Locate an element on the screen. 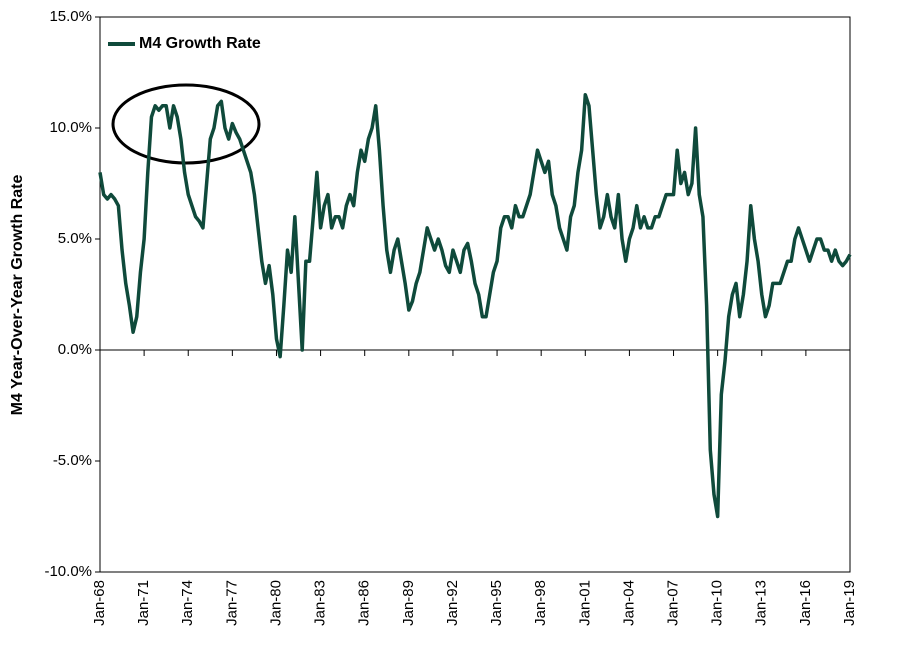 This screenshot has height=658, width=900. y-tick-label: 0.0% is located at coordinates (75, 349).